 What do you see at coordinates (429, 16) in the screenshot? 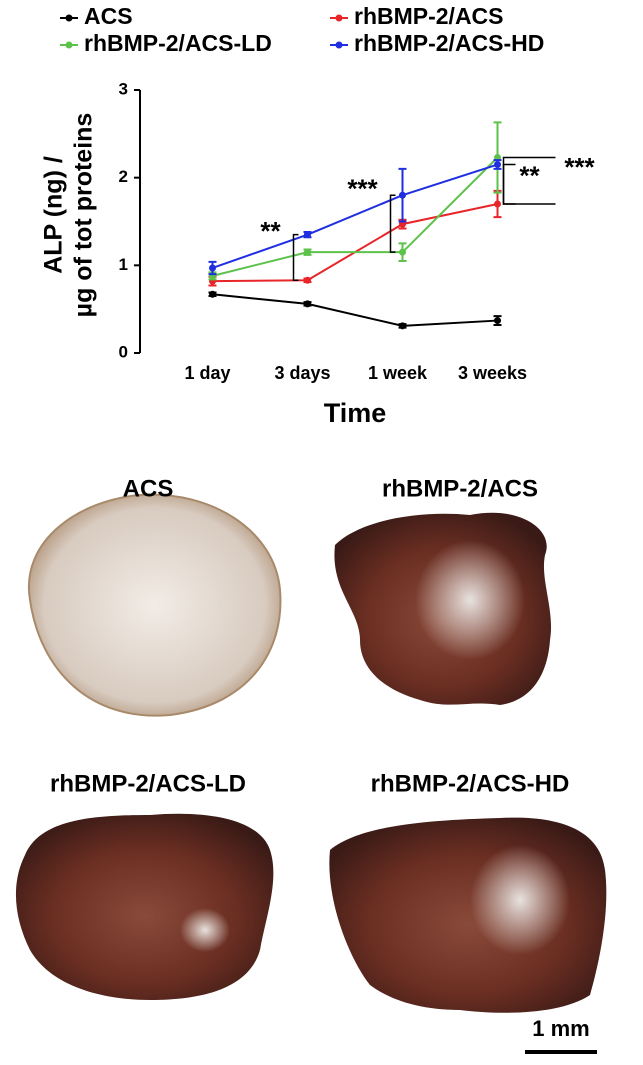
I see `legend-label: rhBMP-2/ACS` at bounding box center [429, 16].